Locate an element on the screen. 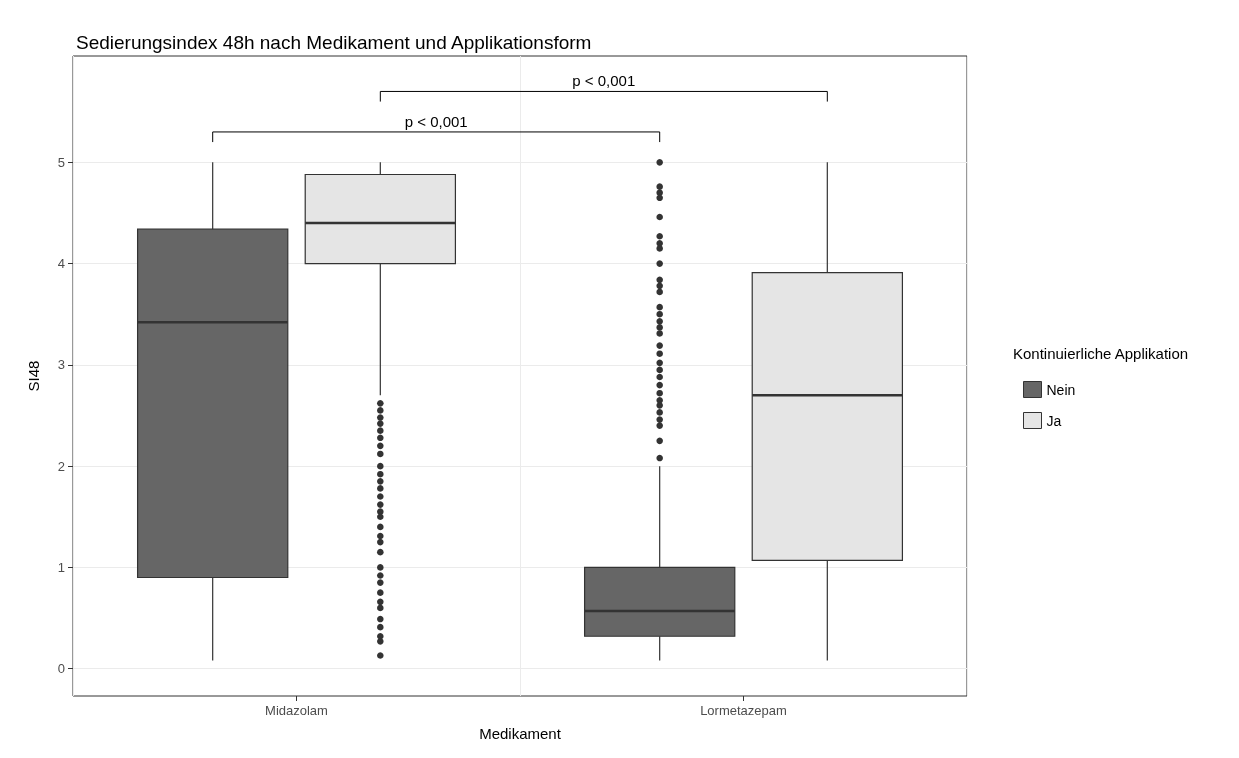 Image resolution: width=1239 pixels, height=758 pixels. y-tick-label: 2 is located at coordinates (61, 466).